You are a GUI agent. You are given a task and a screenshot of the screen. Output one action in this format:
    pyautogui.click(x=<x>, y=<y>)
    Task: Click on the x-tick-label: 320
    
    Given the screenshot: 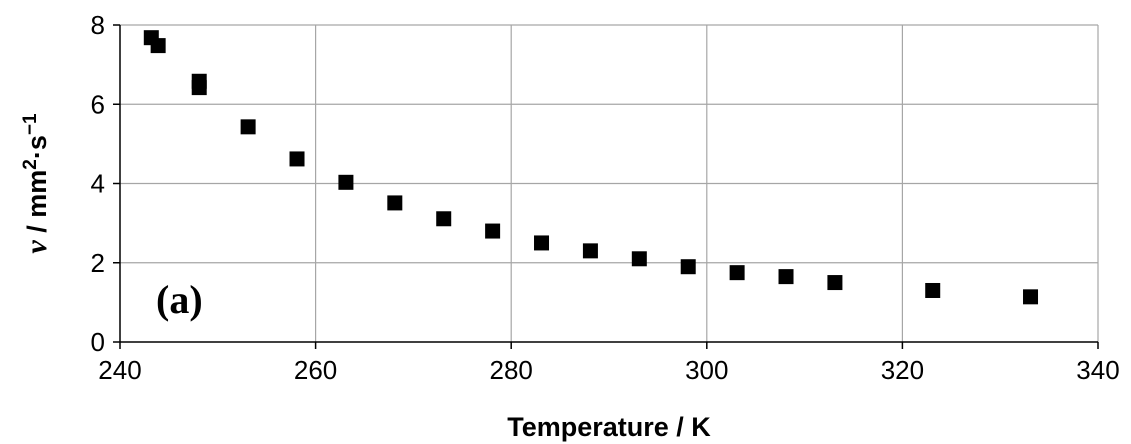 What is the action you would take?
    pyautogui.click(x=902, y=370)
    